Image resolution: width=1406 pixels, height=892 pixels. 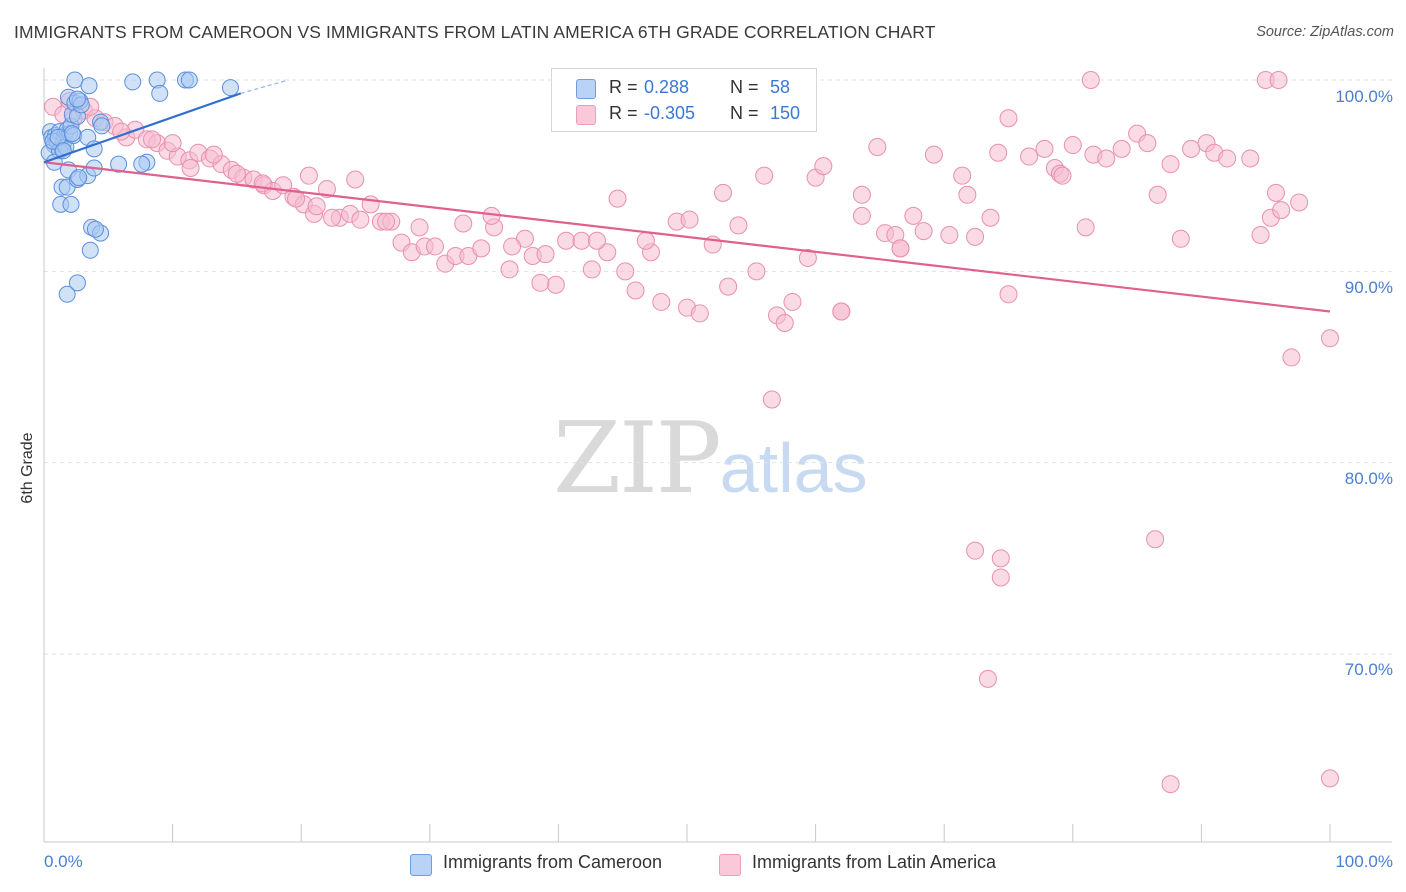 What do you see at coordinates (1368, 478) in the screenshot?
I see `y-tick-label-80: 80.0%` at bounding box center [1368, 478].